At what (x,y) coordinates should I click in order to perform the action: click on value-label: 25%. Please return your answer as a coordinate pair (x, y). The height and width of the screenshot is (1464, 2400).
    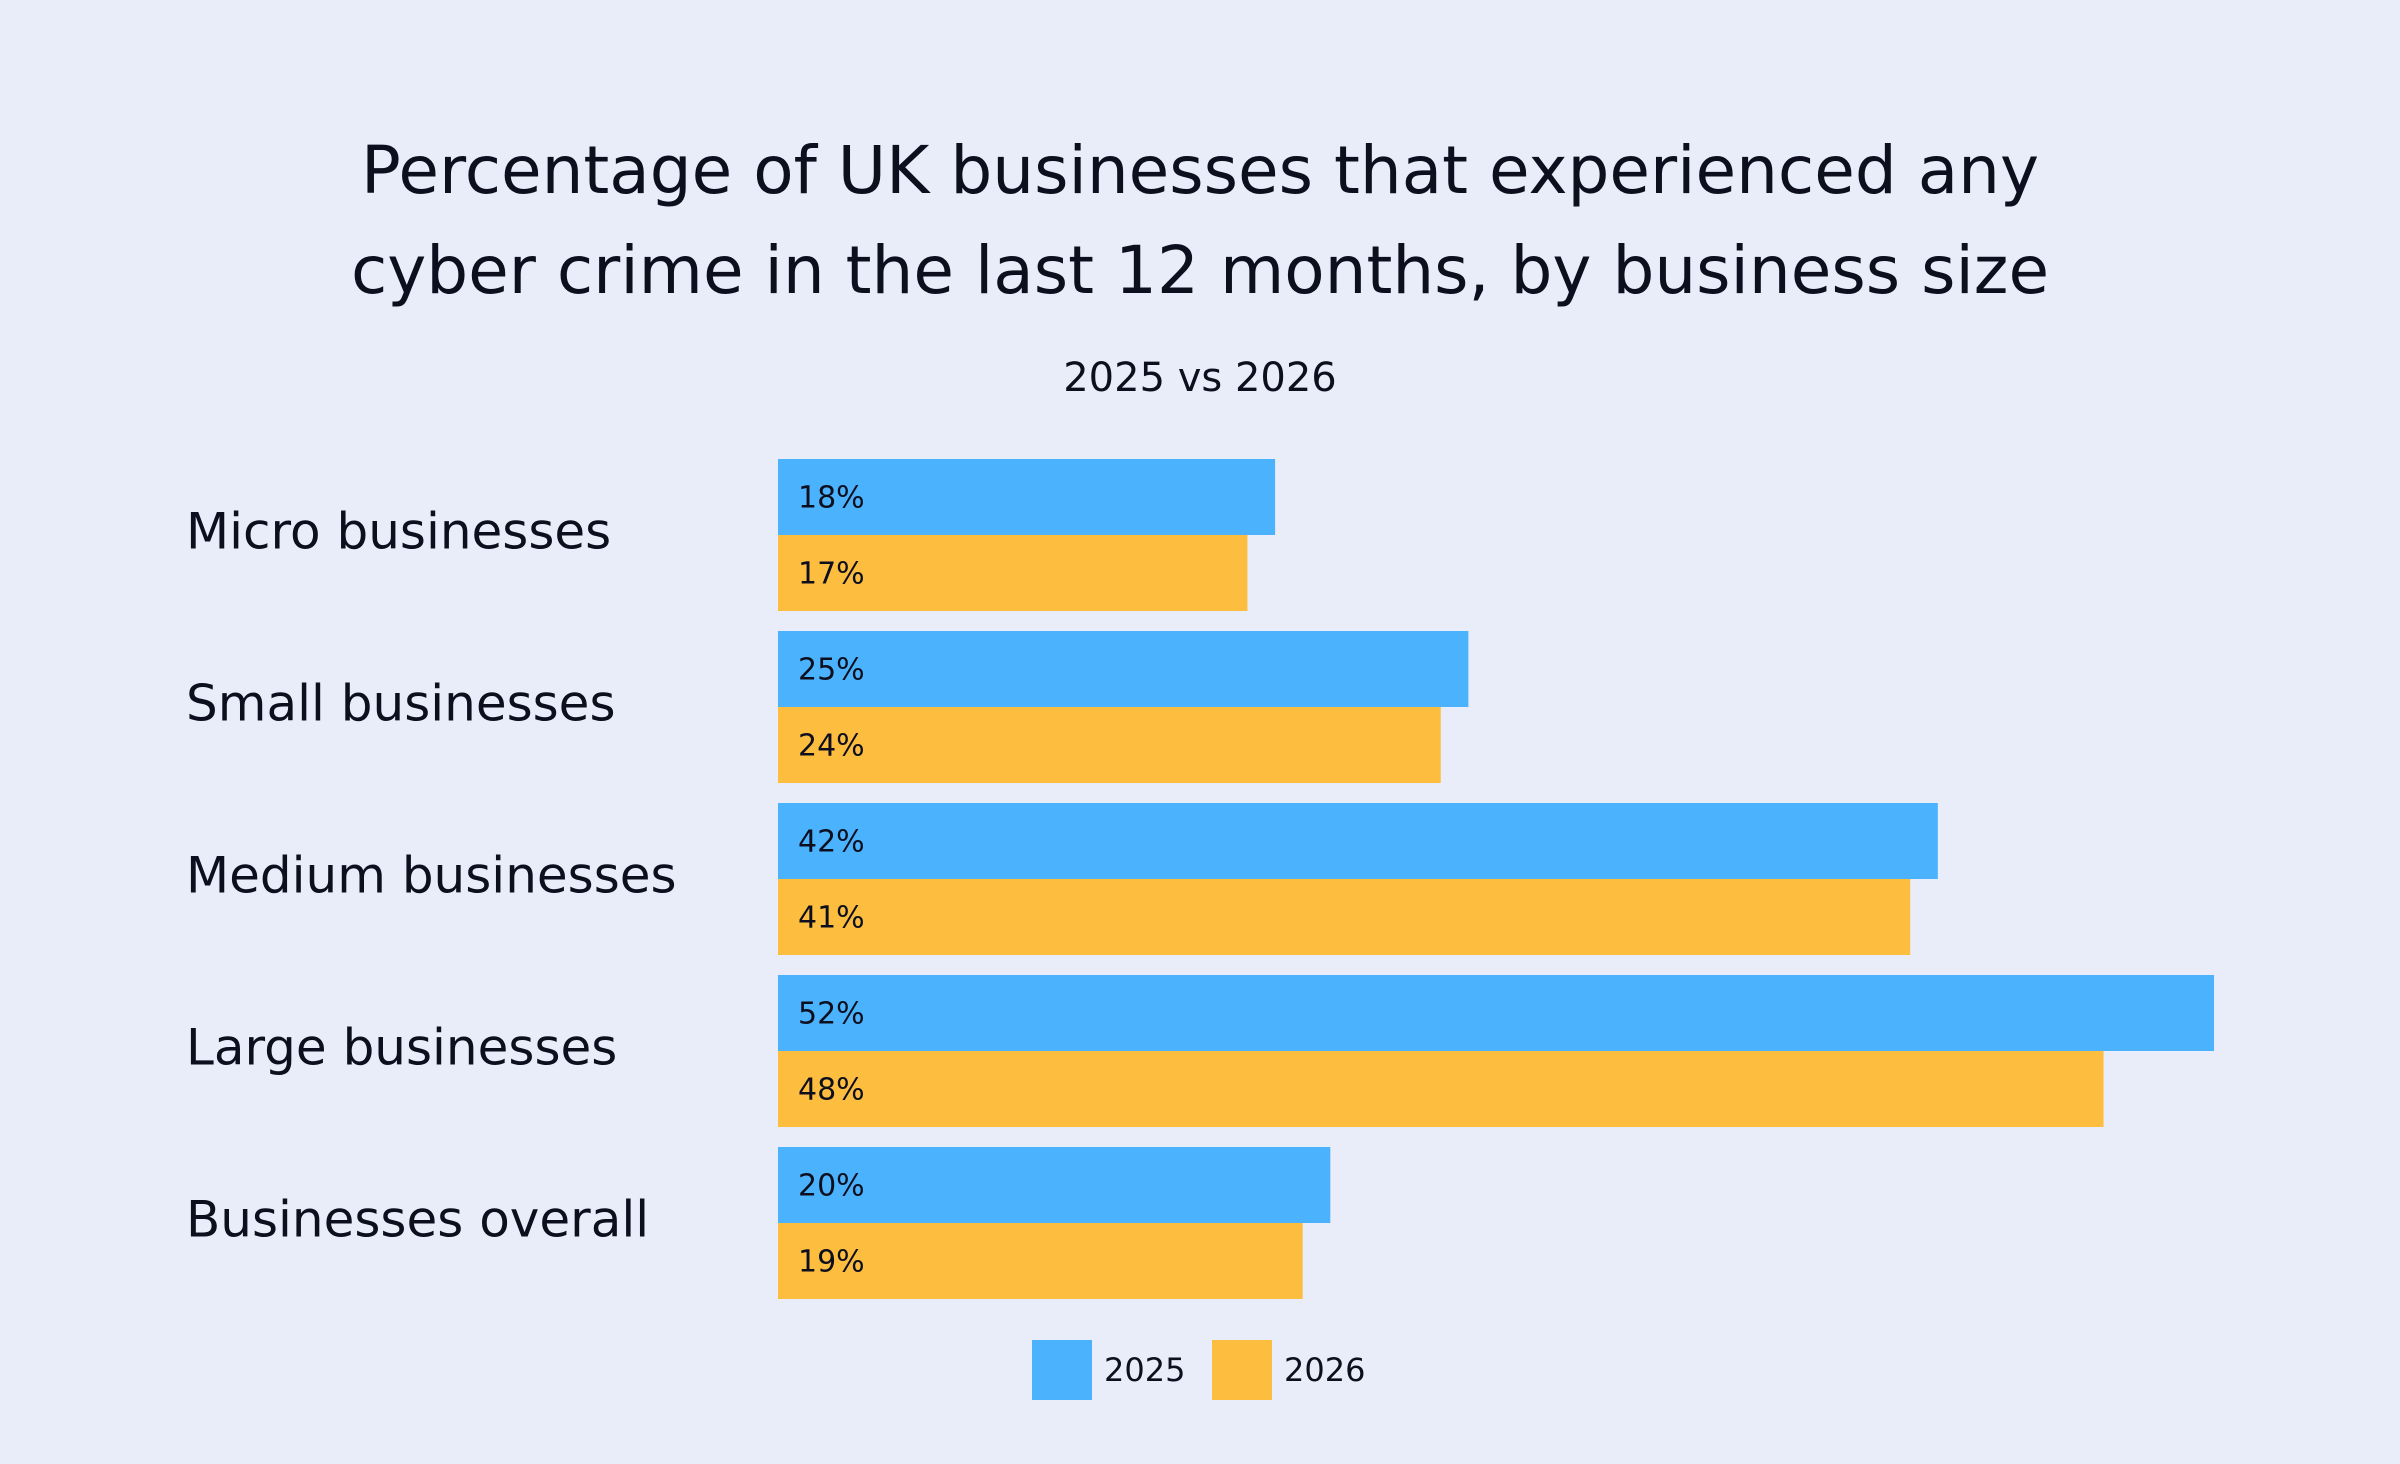
    Looking at the image, I should click on (831, 670).